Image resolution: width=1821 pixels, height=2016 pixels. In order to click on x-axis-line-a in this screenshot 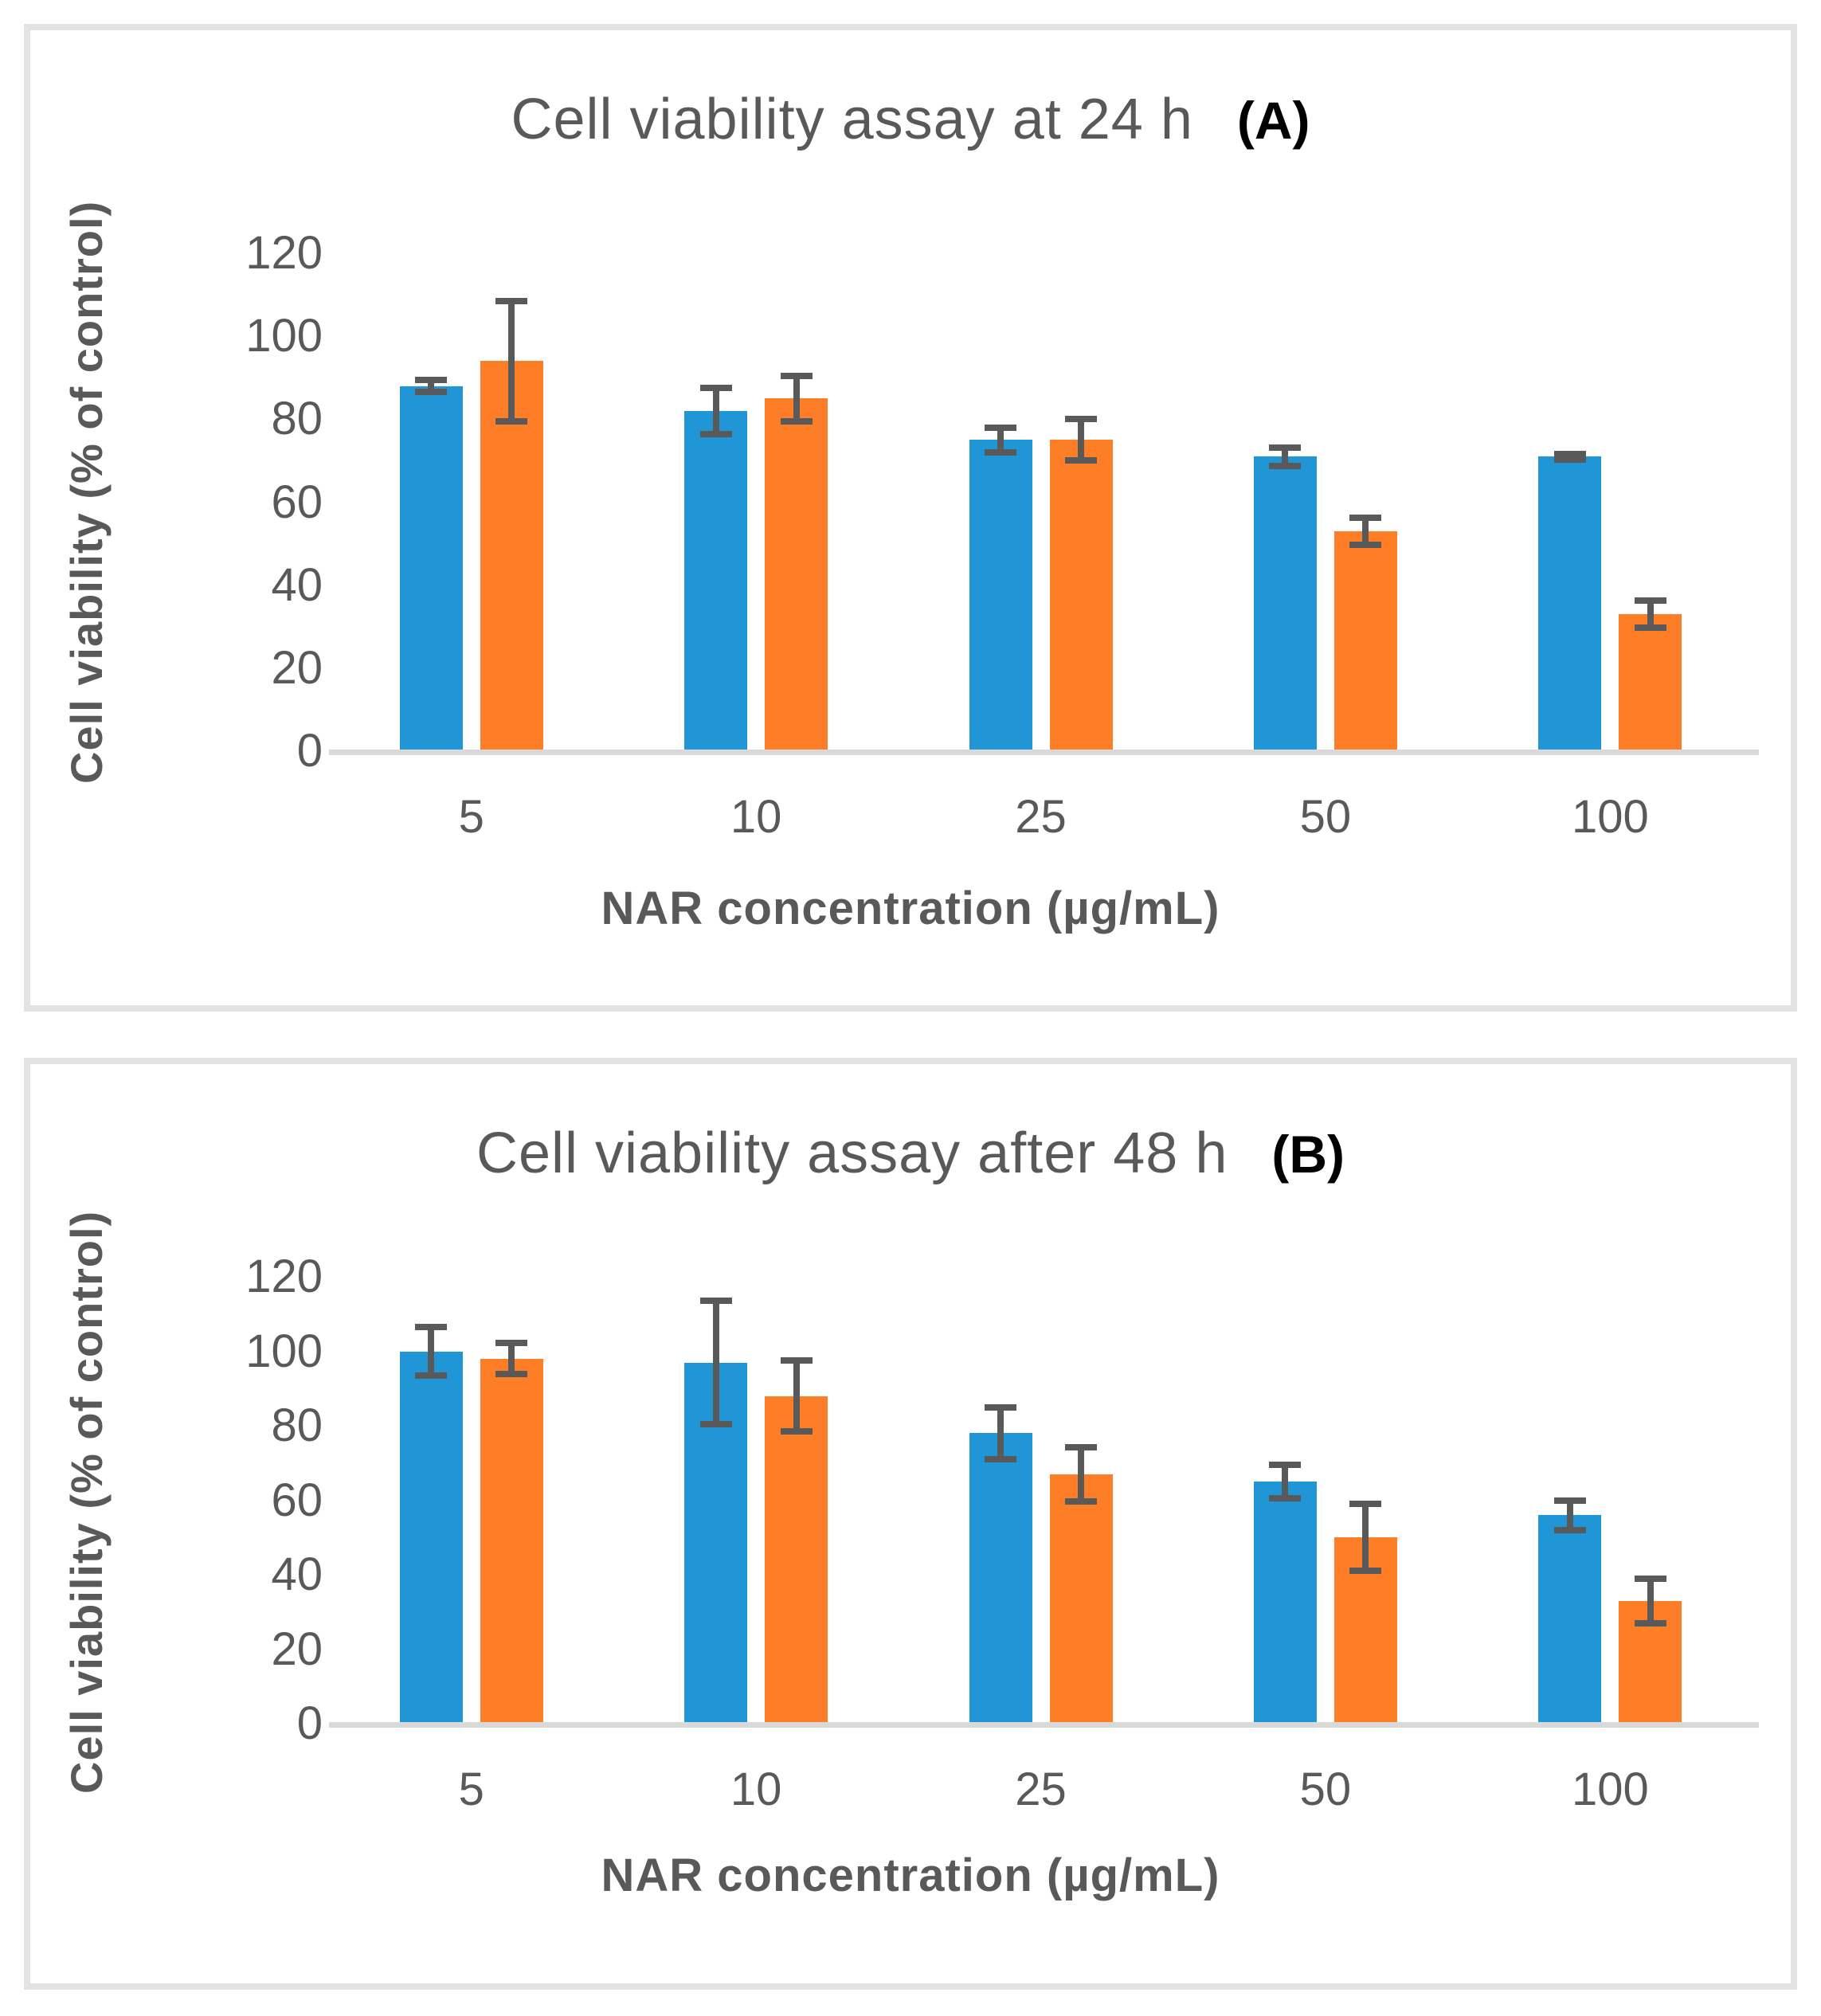, I will do `click(1044, 752)`.